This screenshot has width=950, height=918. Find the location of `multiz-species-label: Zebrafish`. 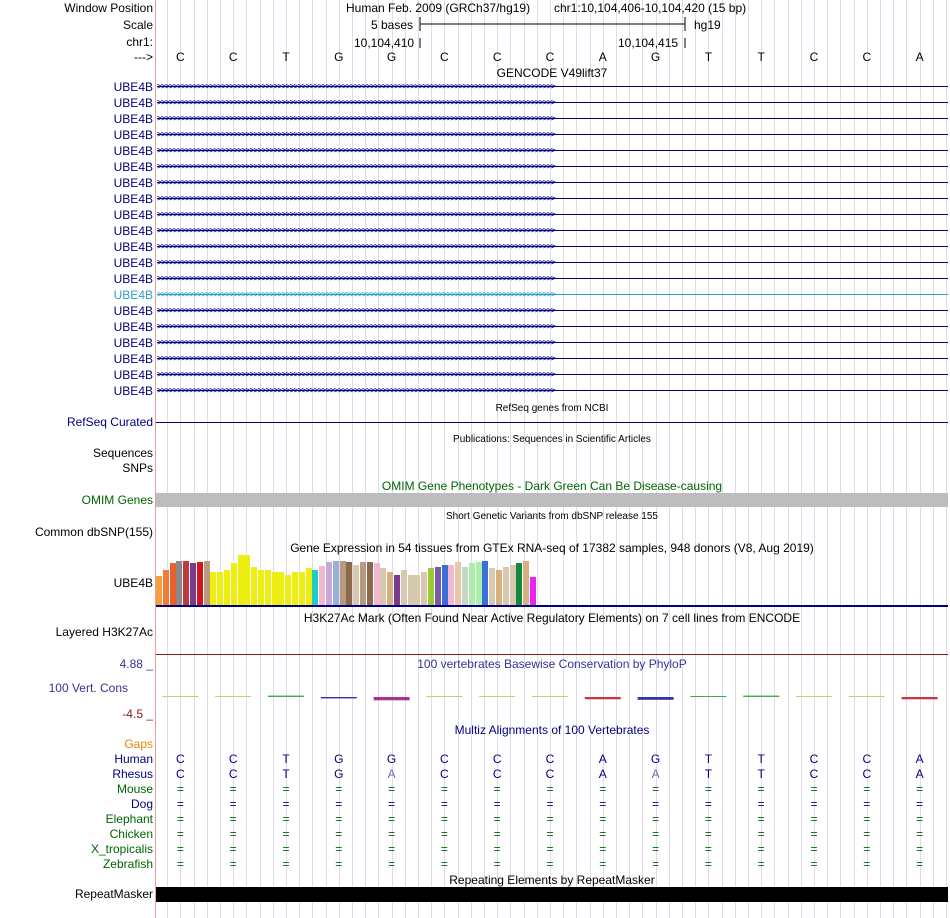

multiz-species-label: Zebrafish is located at coordinates (127, 864).